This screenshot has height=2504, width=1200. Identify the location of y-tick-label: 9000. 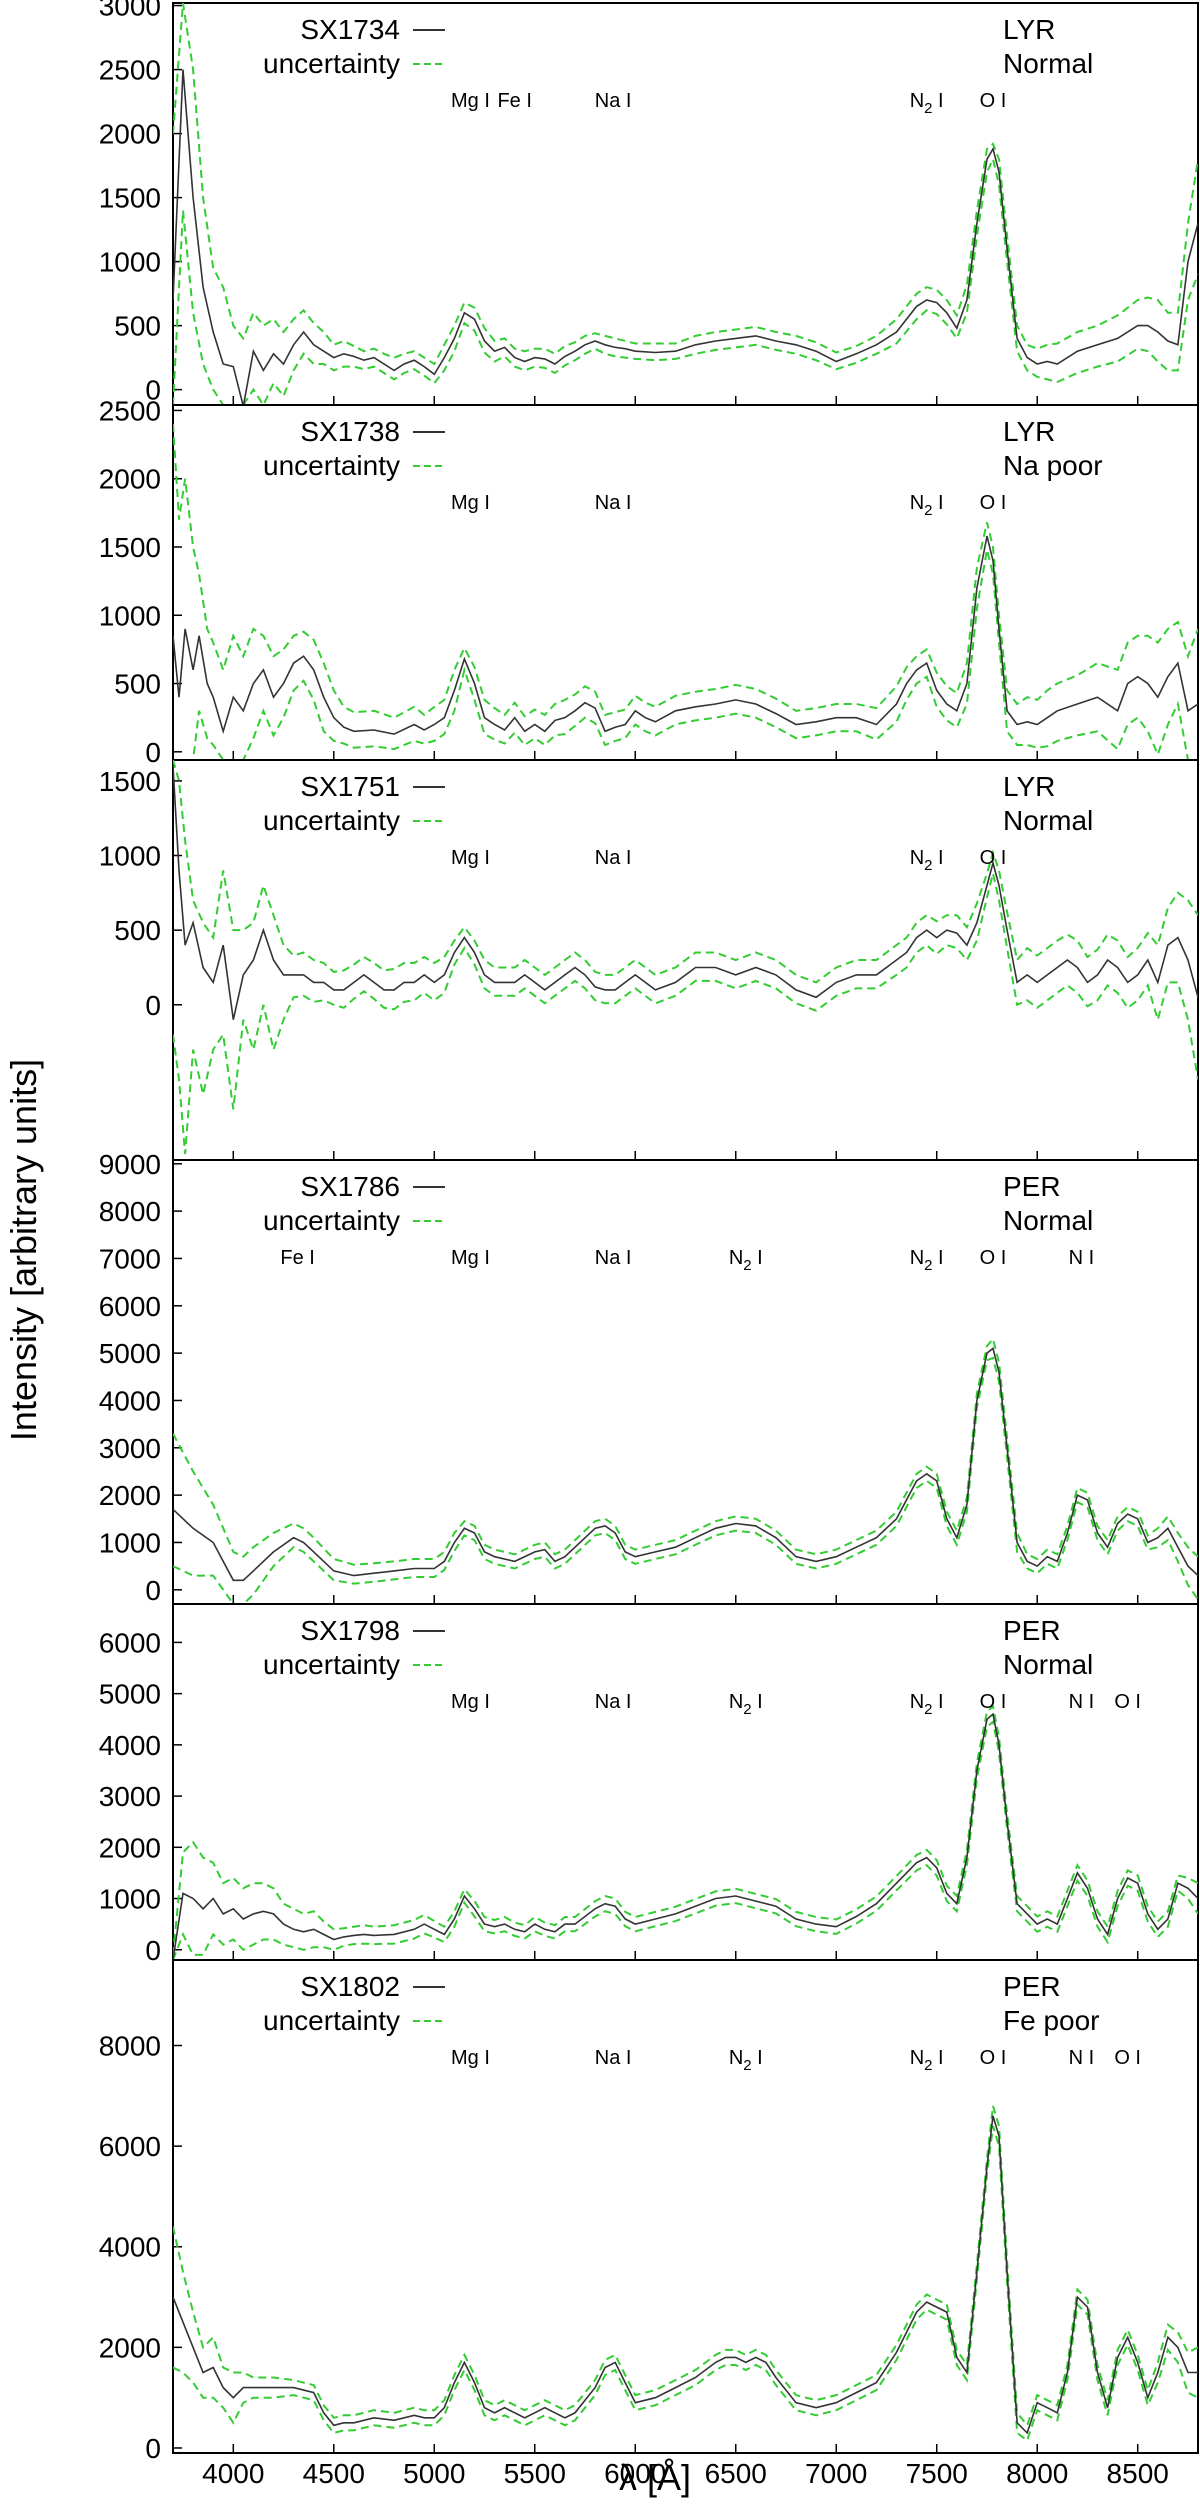
(130, 1164).